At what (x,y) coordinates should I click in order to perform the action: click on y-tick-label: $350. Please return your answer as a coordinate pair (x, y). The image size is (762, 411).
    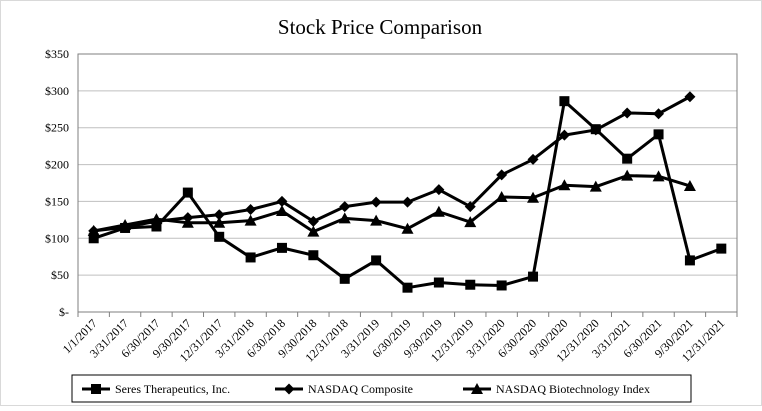
    Looking at the image, I should click on (57, 54).